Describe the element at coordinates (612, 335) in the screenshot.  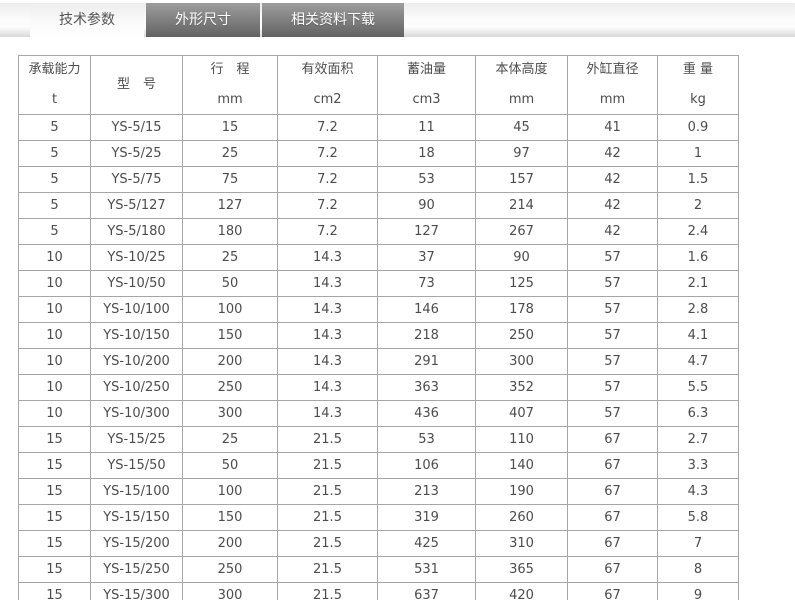
I see `table-cell: 57` at that location.